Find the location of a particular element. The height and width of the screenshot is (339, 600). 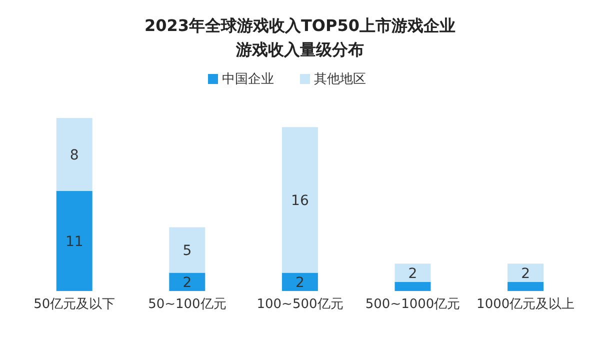

data-label: 16 is located at coordinates (300, 200).